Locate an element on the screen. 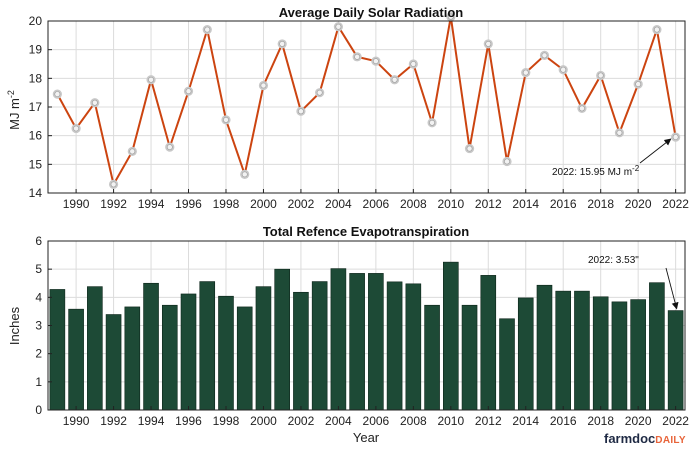 This screenshot has width=700, height=450. y-tick-label: 17 is located at coordinates (36, 107).